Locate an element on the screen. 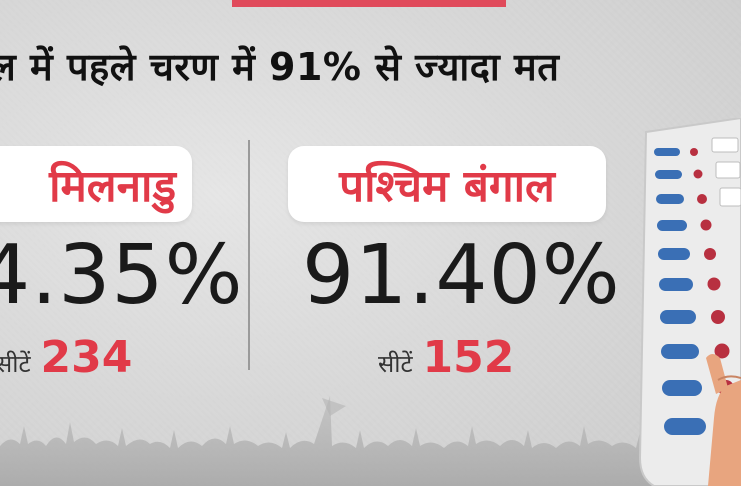 The height and width of the screenshot is (486, 741). state-pill-right: पश्चिम बंगाल is located at coordinates (447, 184).